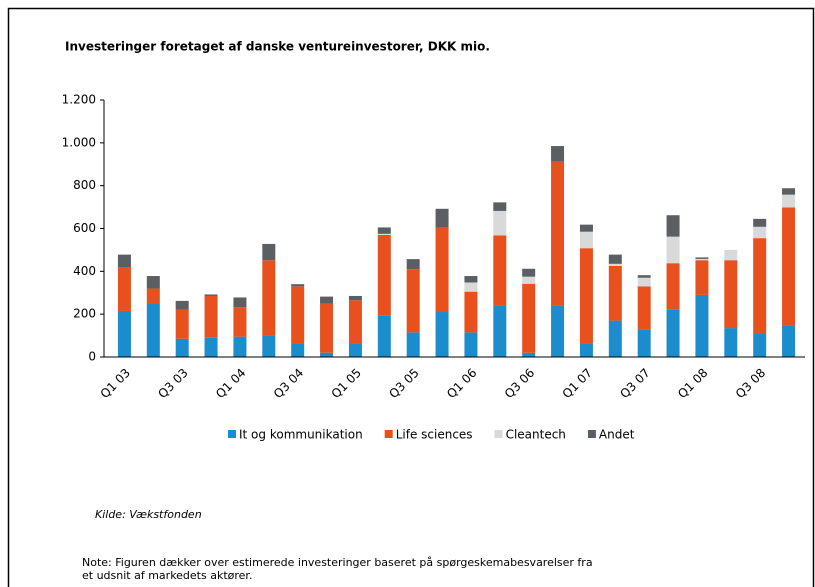  I want to click on x-tick-label: Q3 08, so click(750, 383).